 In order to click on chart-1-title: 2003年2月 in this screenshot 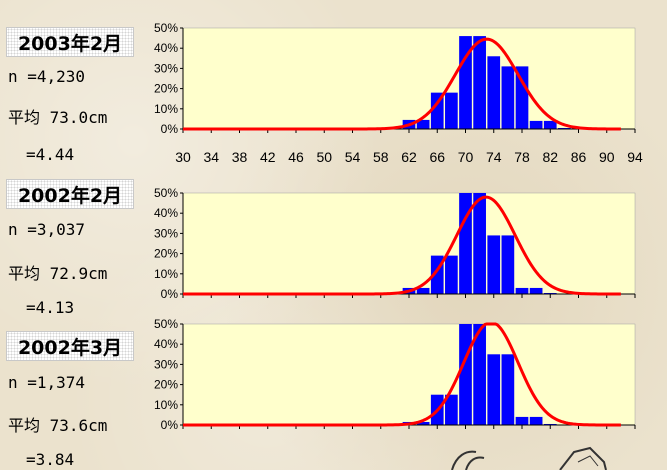, I will do `click(70, 42)`.